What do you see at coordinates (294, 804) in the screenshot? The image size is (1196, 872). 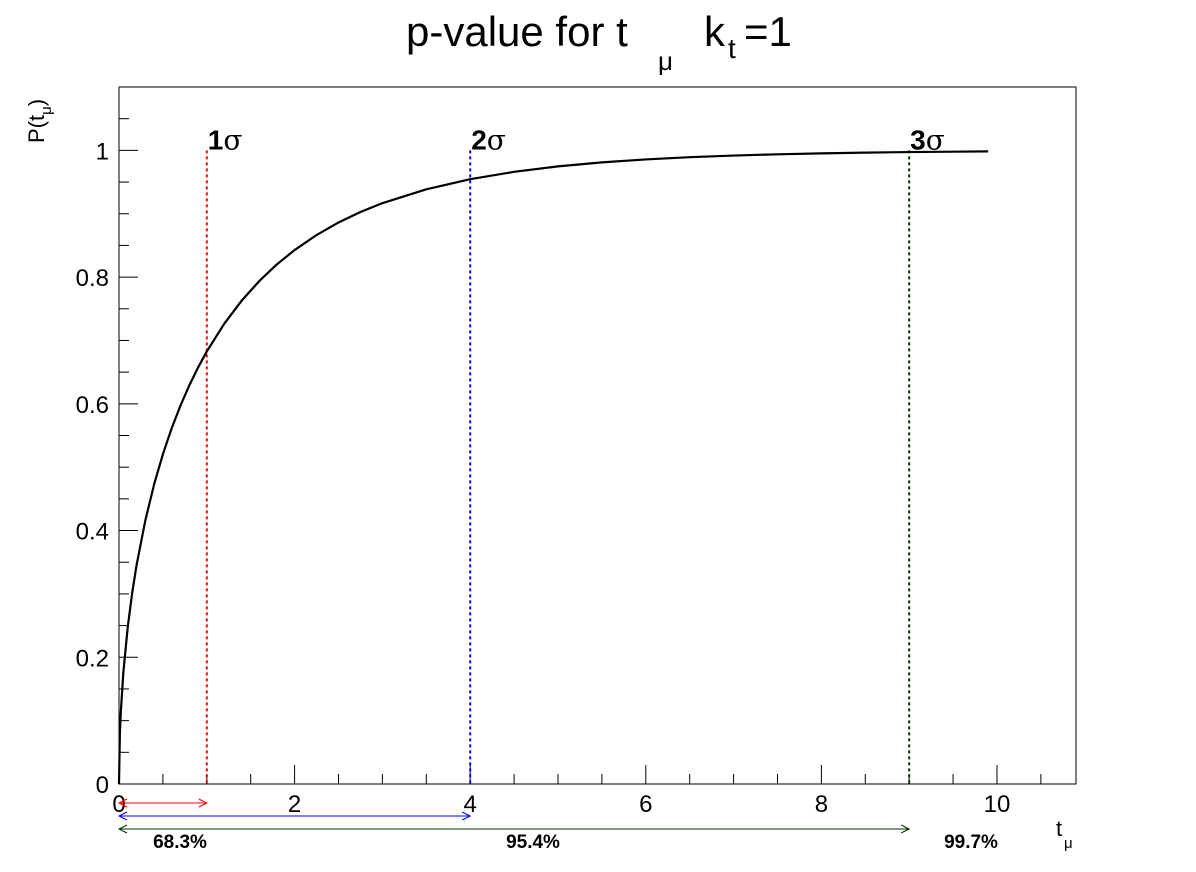 I see `x-tick-label: 2` at bounding box center [294, 804].